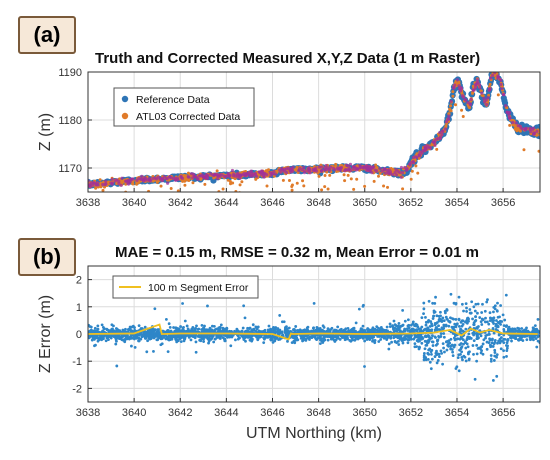 This screenshot has height=460, width=550. Describe the element at coordinates (77, 389) in the screenshot. I see `chart-b-y-tick-label: -2` at that location.